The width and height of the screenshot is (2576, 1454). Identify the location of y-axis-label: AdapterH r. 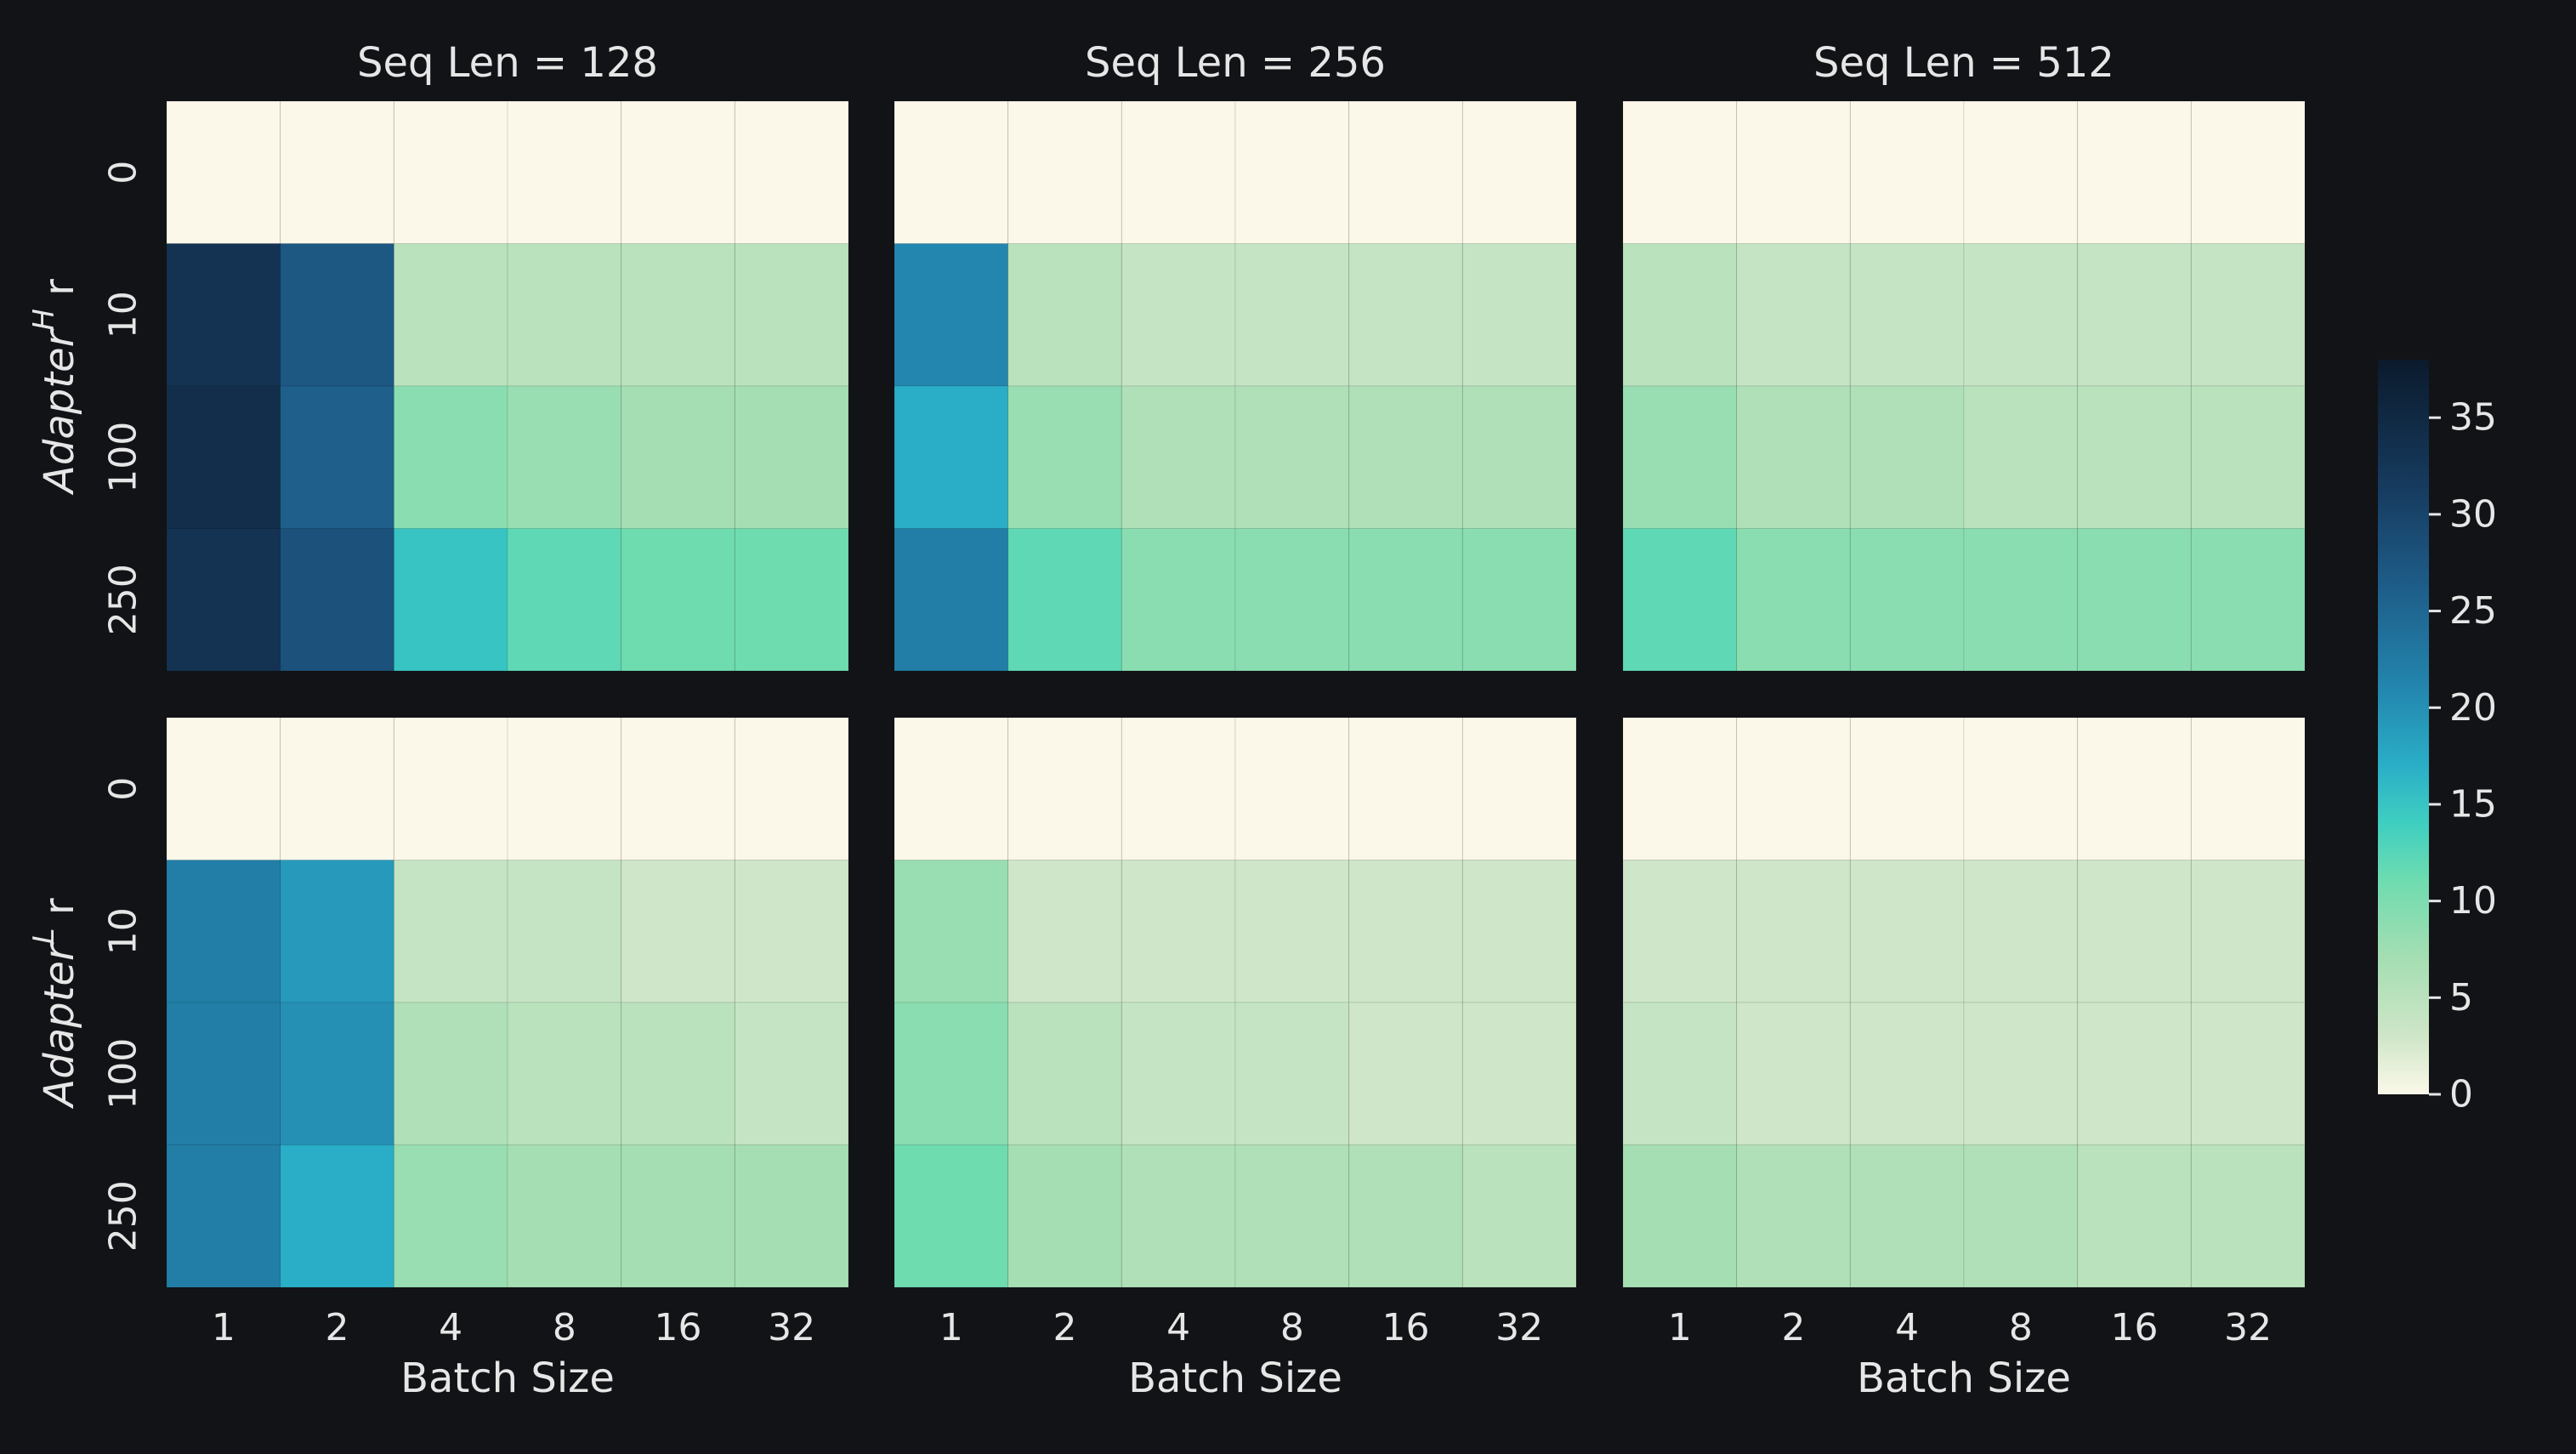
(55, 387).